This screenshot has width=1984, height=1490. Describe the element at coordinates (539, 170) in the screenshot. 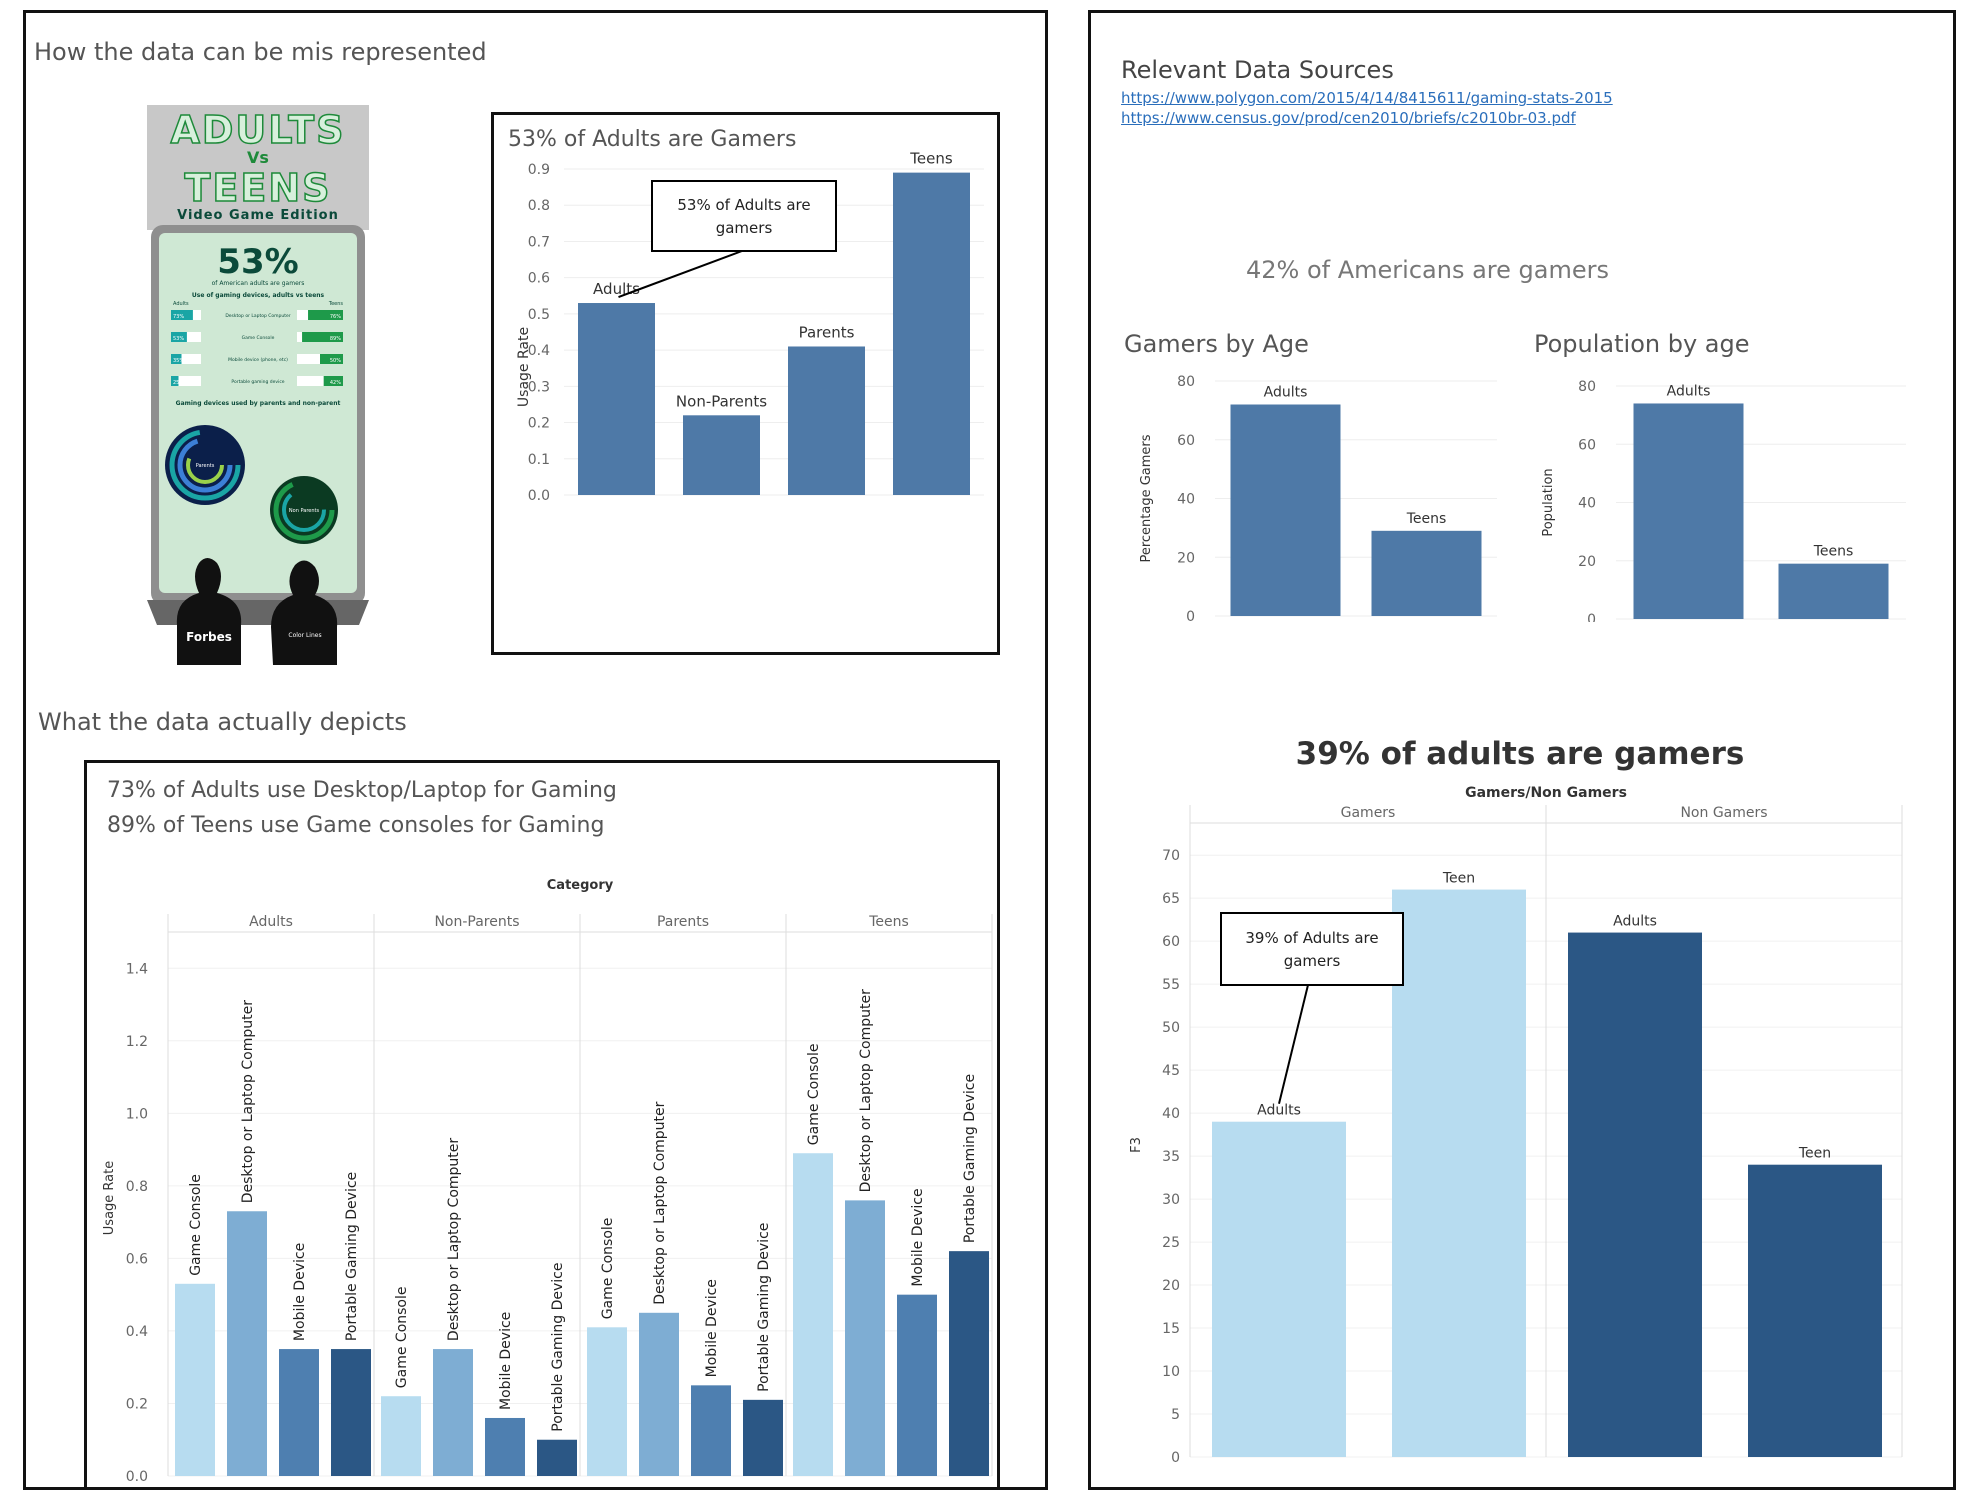

I see `chart1-ytick: 0.9` at that location.